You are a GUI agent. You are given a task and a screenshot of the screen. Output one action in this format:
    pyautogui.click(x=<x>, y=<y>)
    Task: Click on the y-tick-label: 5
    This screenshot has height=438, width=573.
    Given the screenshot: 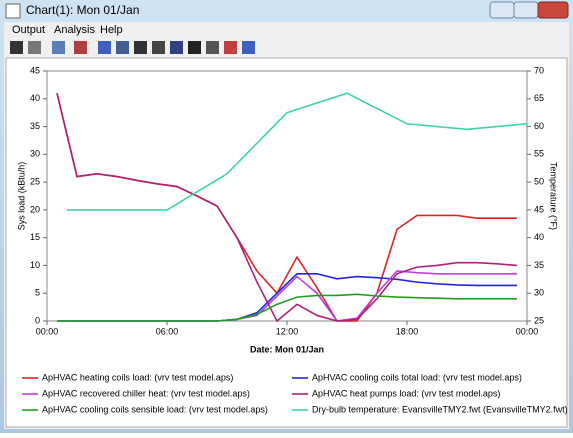 What is the action you would take?
    pyautogui.click(x=37, y=293)
    